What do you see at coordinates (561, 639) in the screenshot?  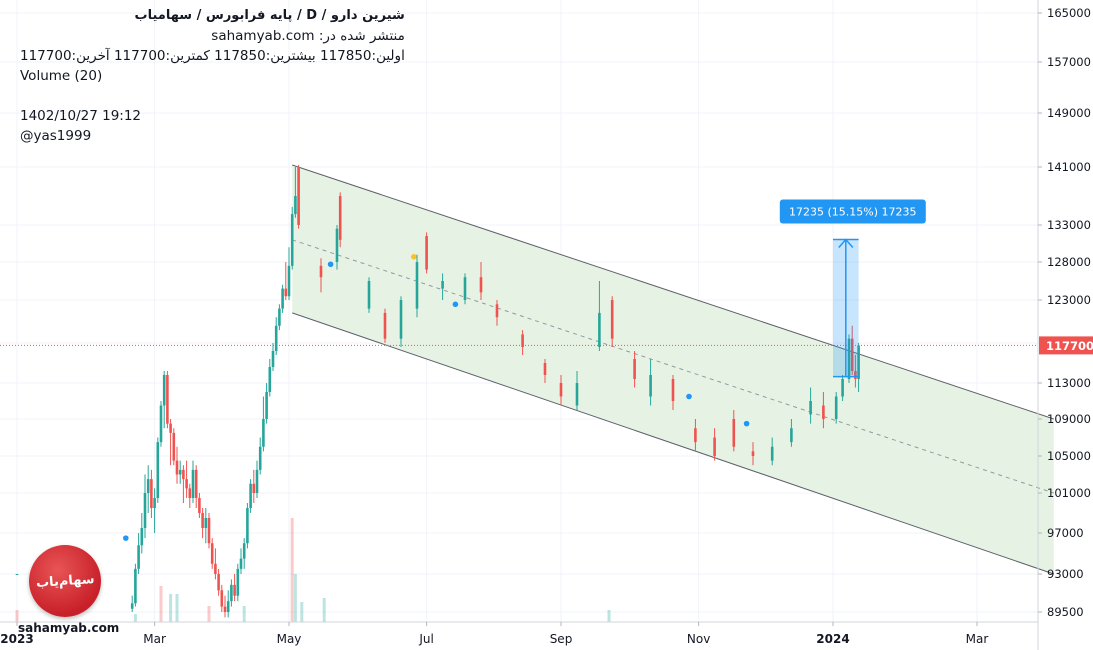 I see `time-tick-label: Sep` at bounding box center [561, 639].